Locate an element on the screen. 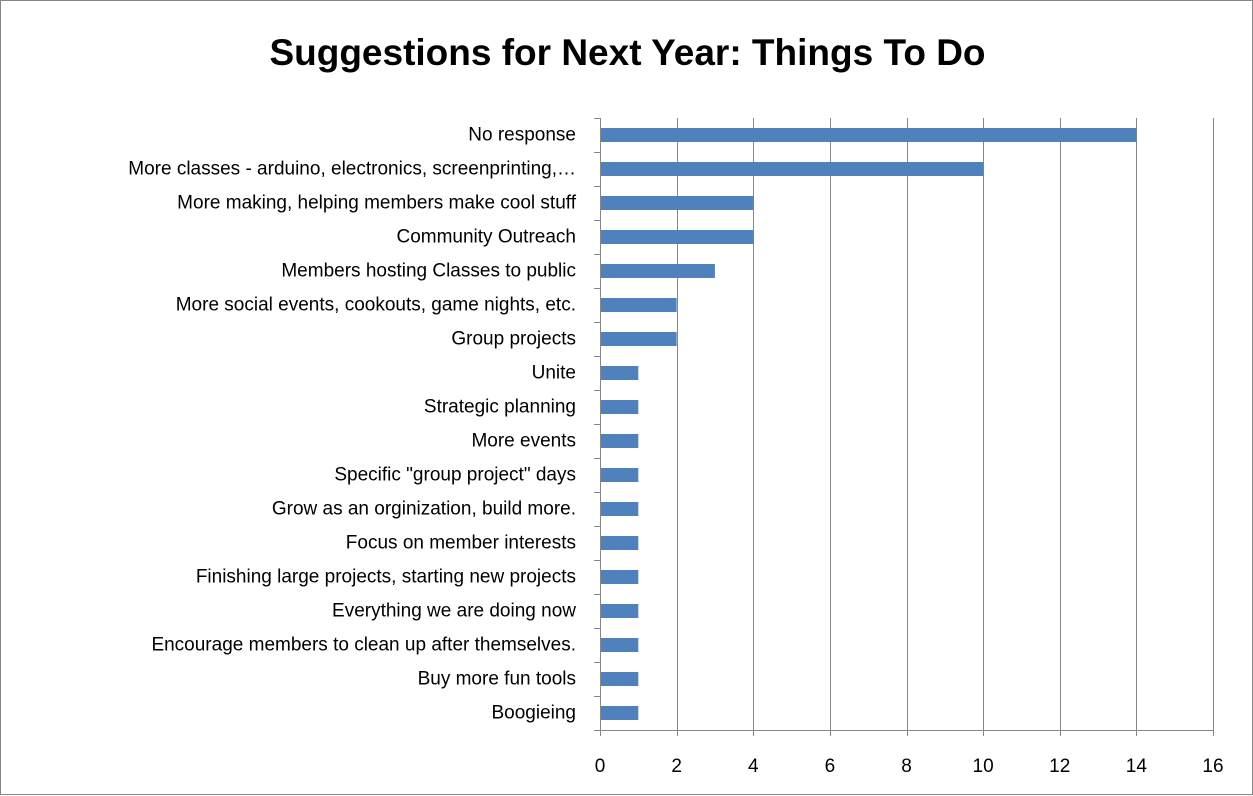 This screenshot has height=796, width=1253. x-tick-label-2: 2 is located at coordinates (676, 766).